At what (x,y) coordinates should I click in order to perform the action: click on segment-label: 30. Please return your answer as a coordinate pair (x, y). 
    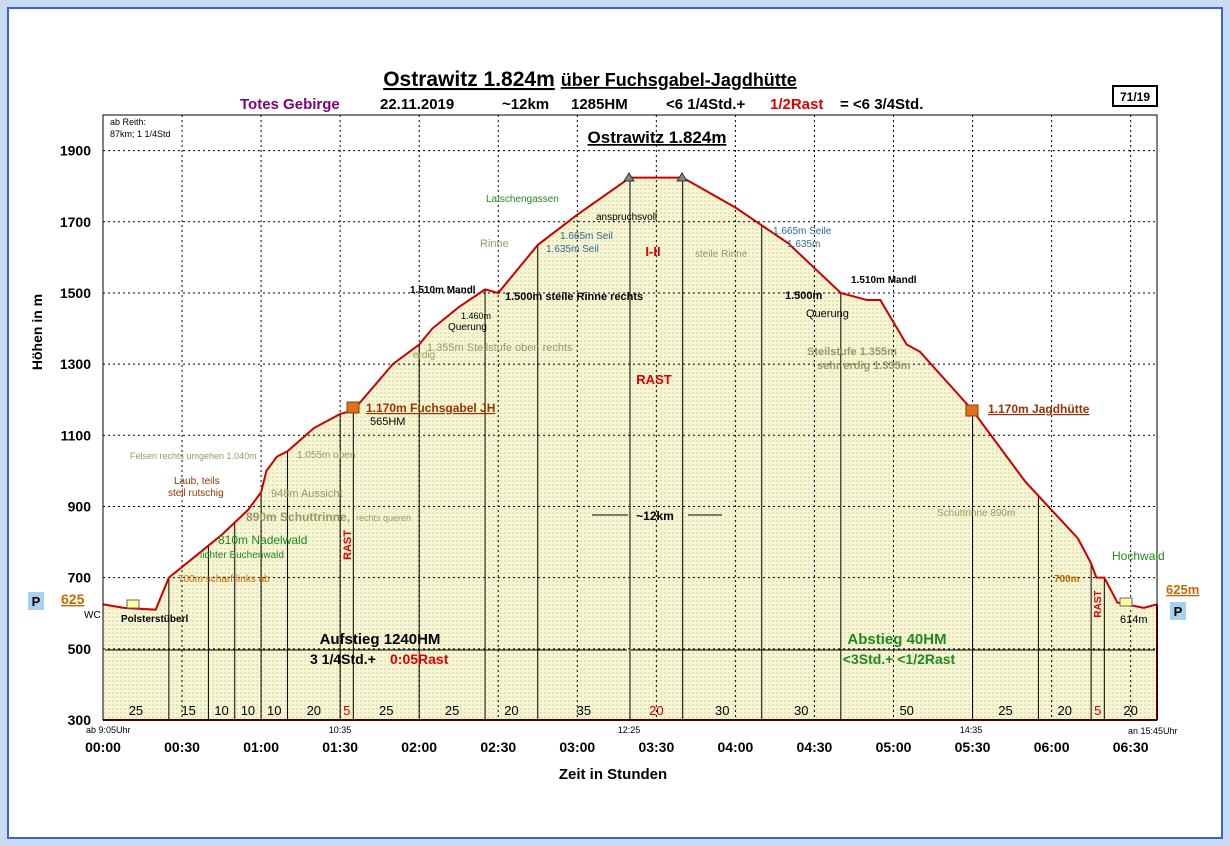
    Looking at the image, I should click on (801, 710).